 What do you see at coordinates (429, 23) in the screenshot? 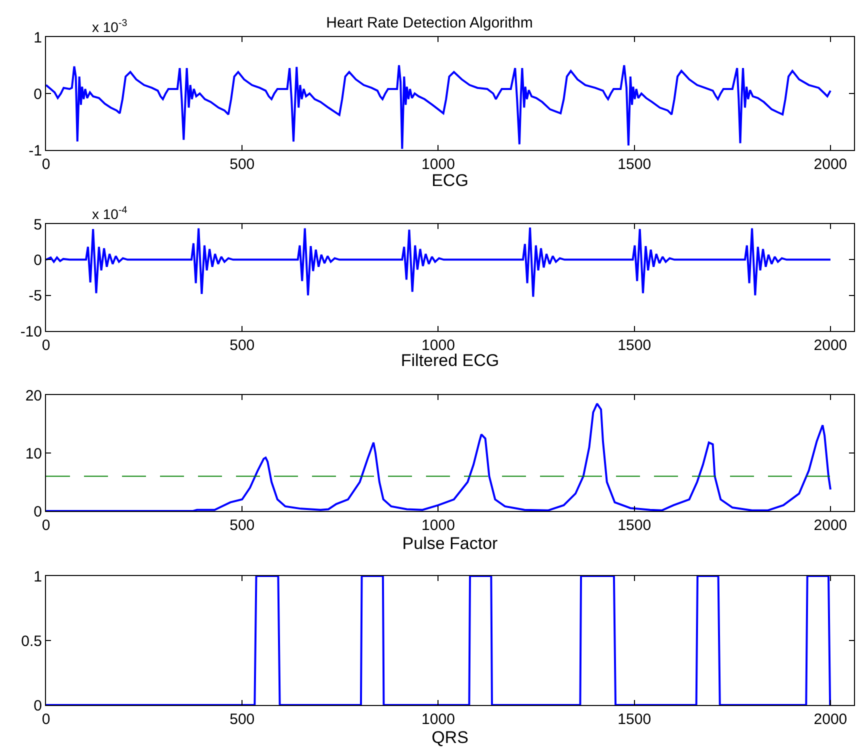
I see `chart-title: Heart Rate Detection Algorithm` at bounding box center [429, 23].